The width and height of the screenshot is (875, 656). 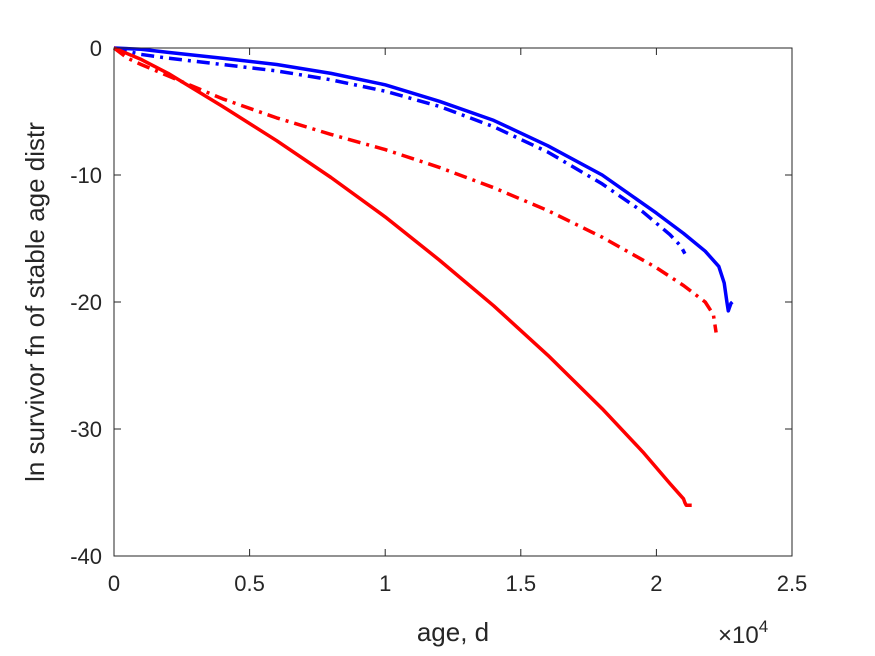 I want to click on x-axis-multiplier: ×10⁴, so click(x=743, y=633).